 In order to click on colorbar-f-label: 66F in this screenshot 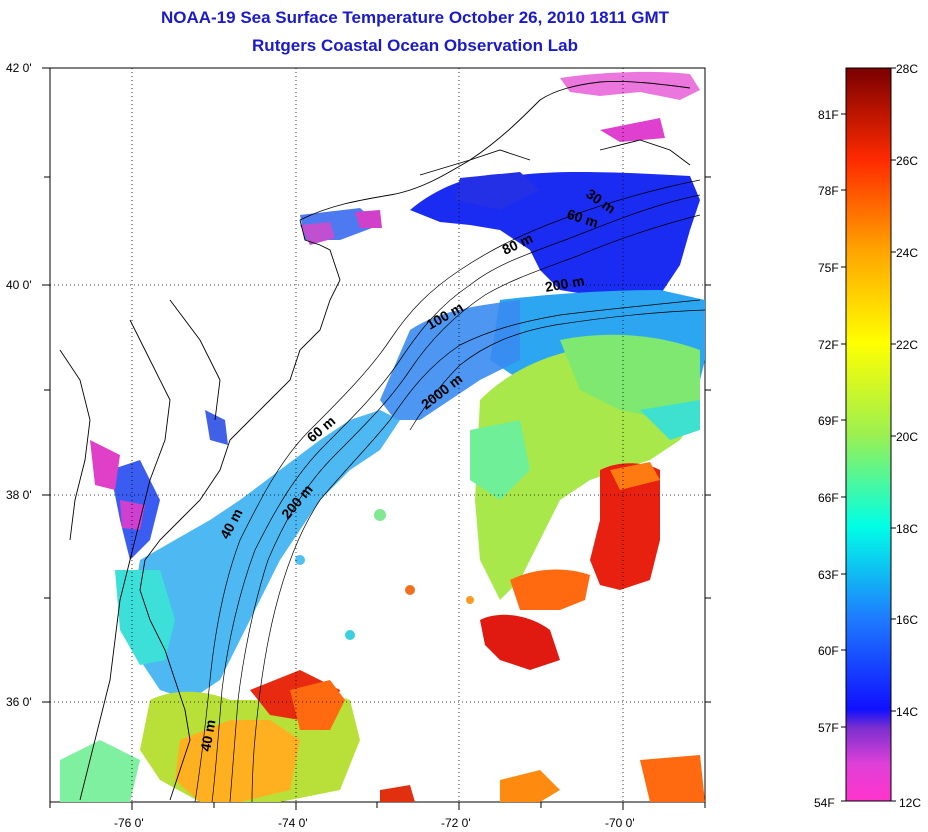, I will do `click(828, 498)`.